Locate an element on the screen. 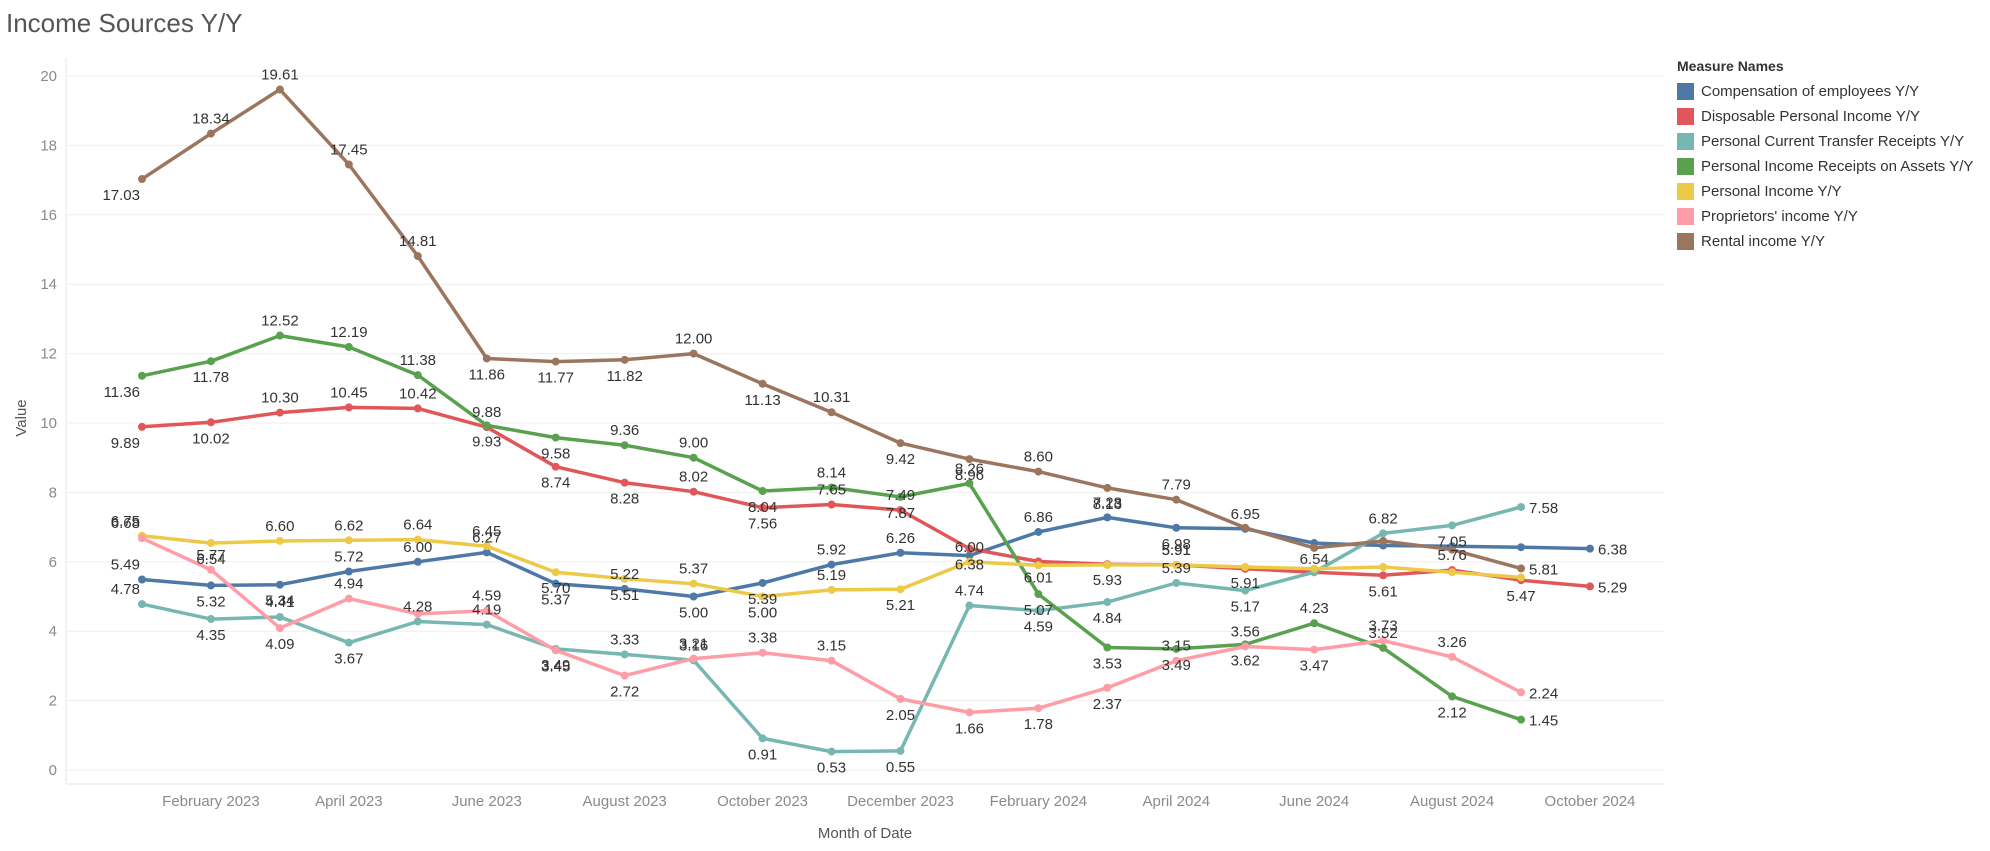 The height and width of the screenshot is (851, 1990). data-label: 3.15 is located at coordinates (1176, 646).